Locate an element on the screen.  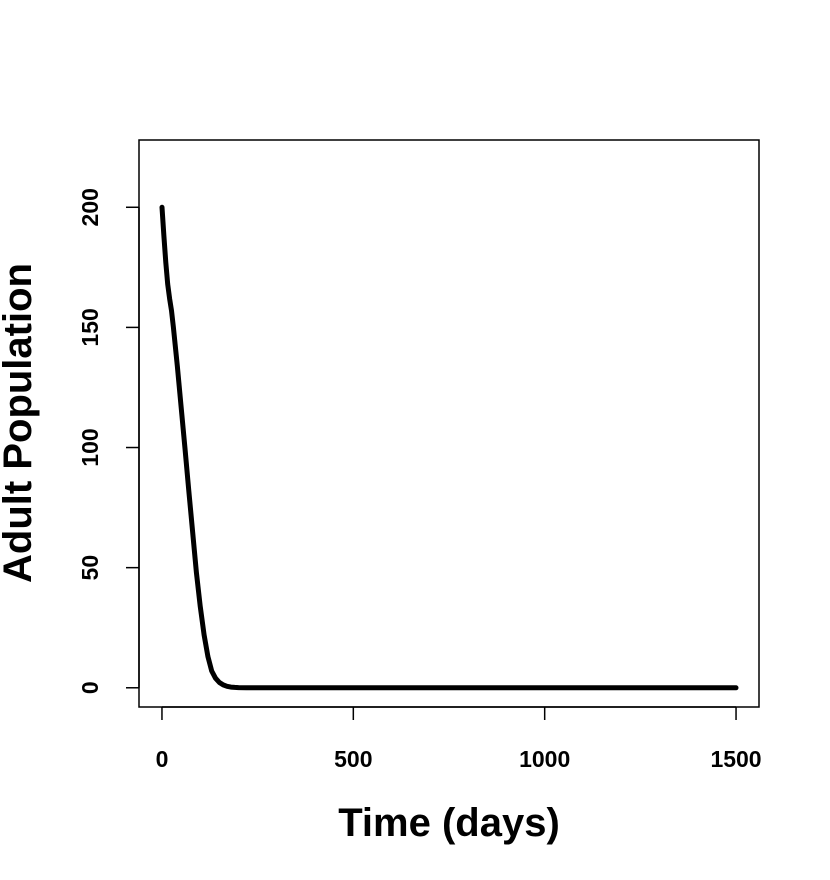
y-tick-label: 150 is located at coordinates (90, 327).